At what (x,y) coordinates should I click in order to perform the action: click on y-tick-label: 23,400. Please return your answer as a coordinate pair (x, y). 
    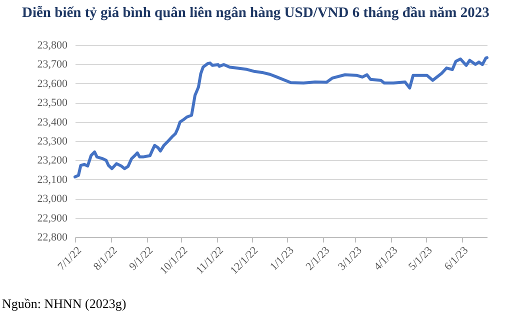
    Looking at the image, I should click on (52, 122).